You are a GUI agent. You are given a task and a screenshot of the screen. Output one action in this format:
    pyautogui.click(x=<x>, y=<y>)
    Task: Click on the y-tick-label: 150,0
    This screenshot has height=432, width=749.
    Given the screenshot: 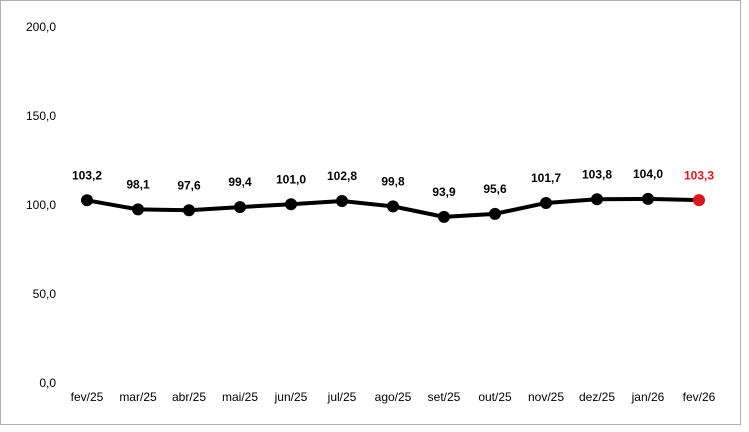 What is the action you would take?
    pyautogui.click(x=41, y=116)
    